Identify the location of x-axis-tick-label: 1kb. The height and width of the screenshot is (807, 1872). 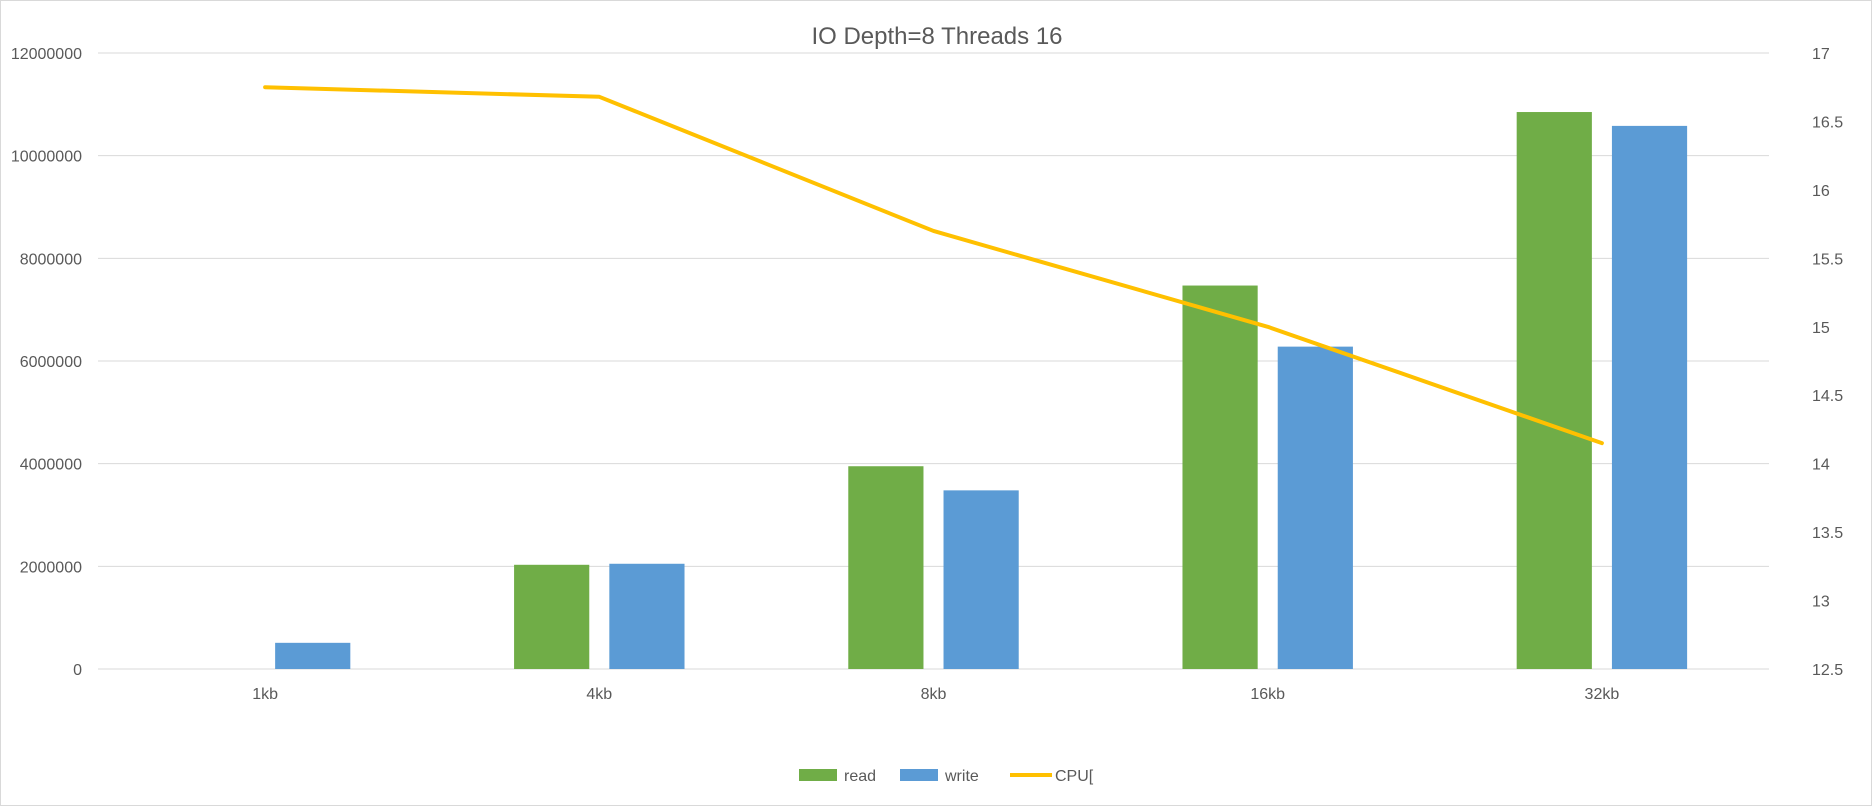
(265, 694).